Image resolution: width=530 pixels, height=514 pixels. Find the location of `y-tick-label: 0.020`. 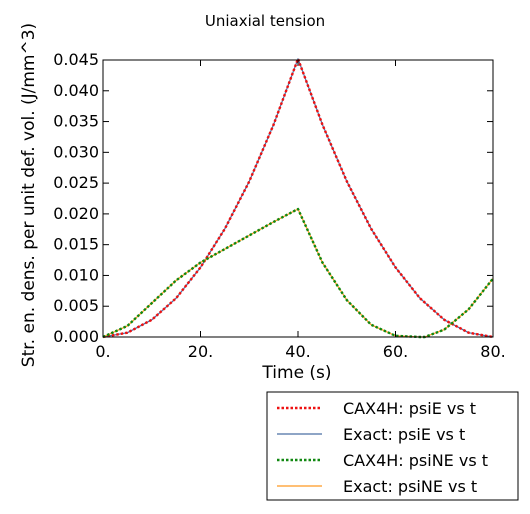

y-tick-label: 0.020 is located at coordinates (76, 213).